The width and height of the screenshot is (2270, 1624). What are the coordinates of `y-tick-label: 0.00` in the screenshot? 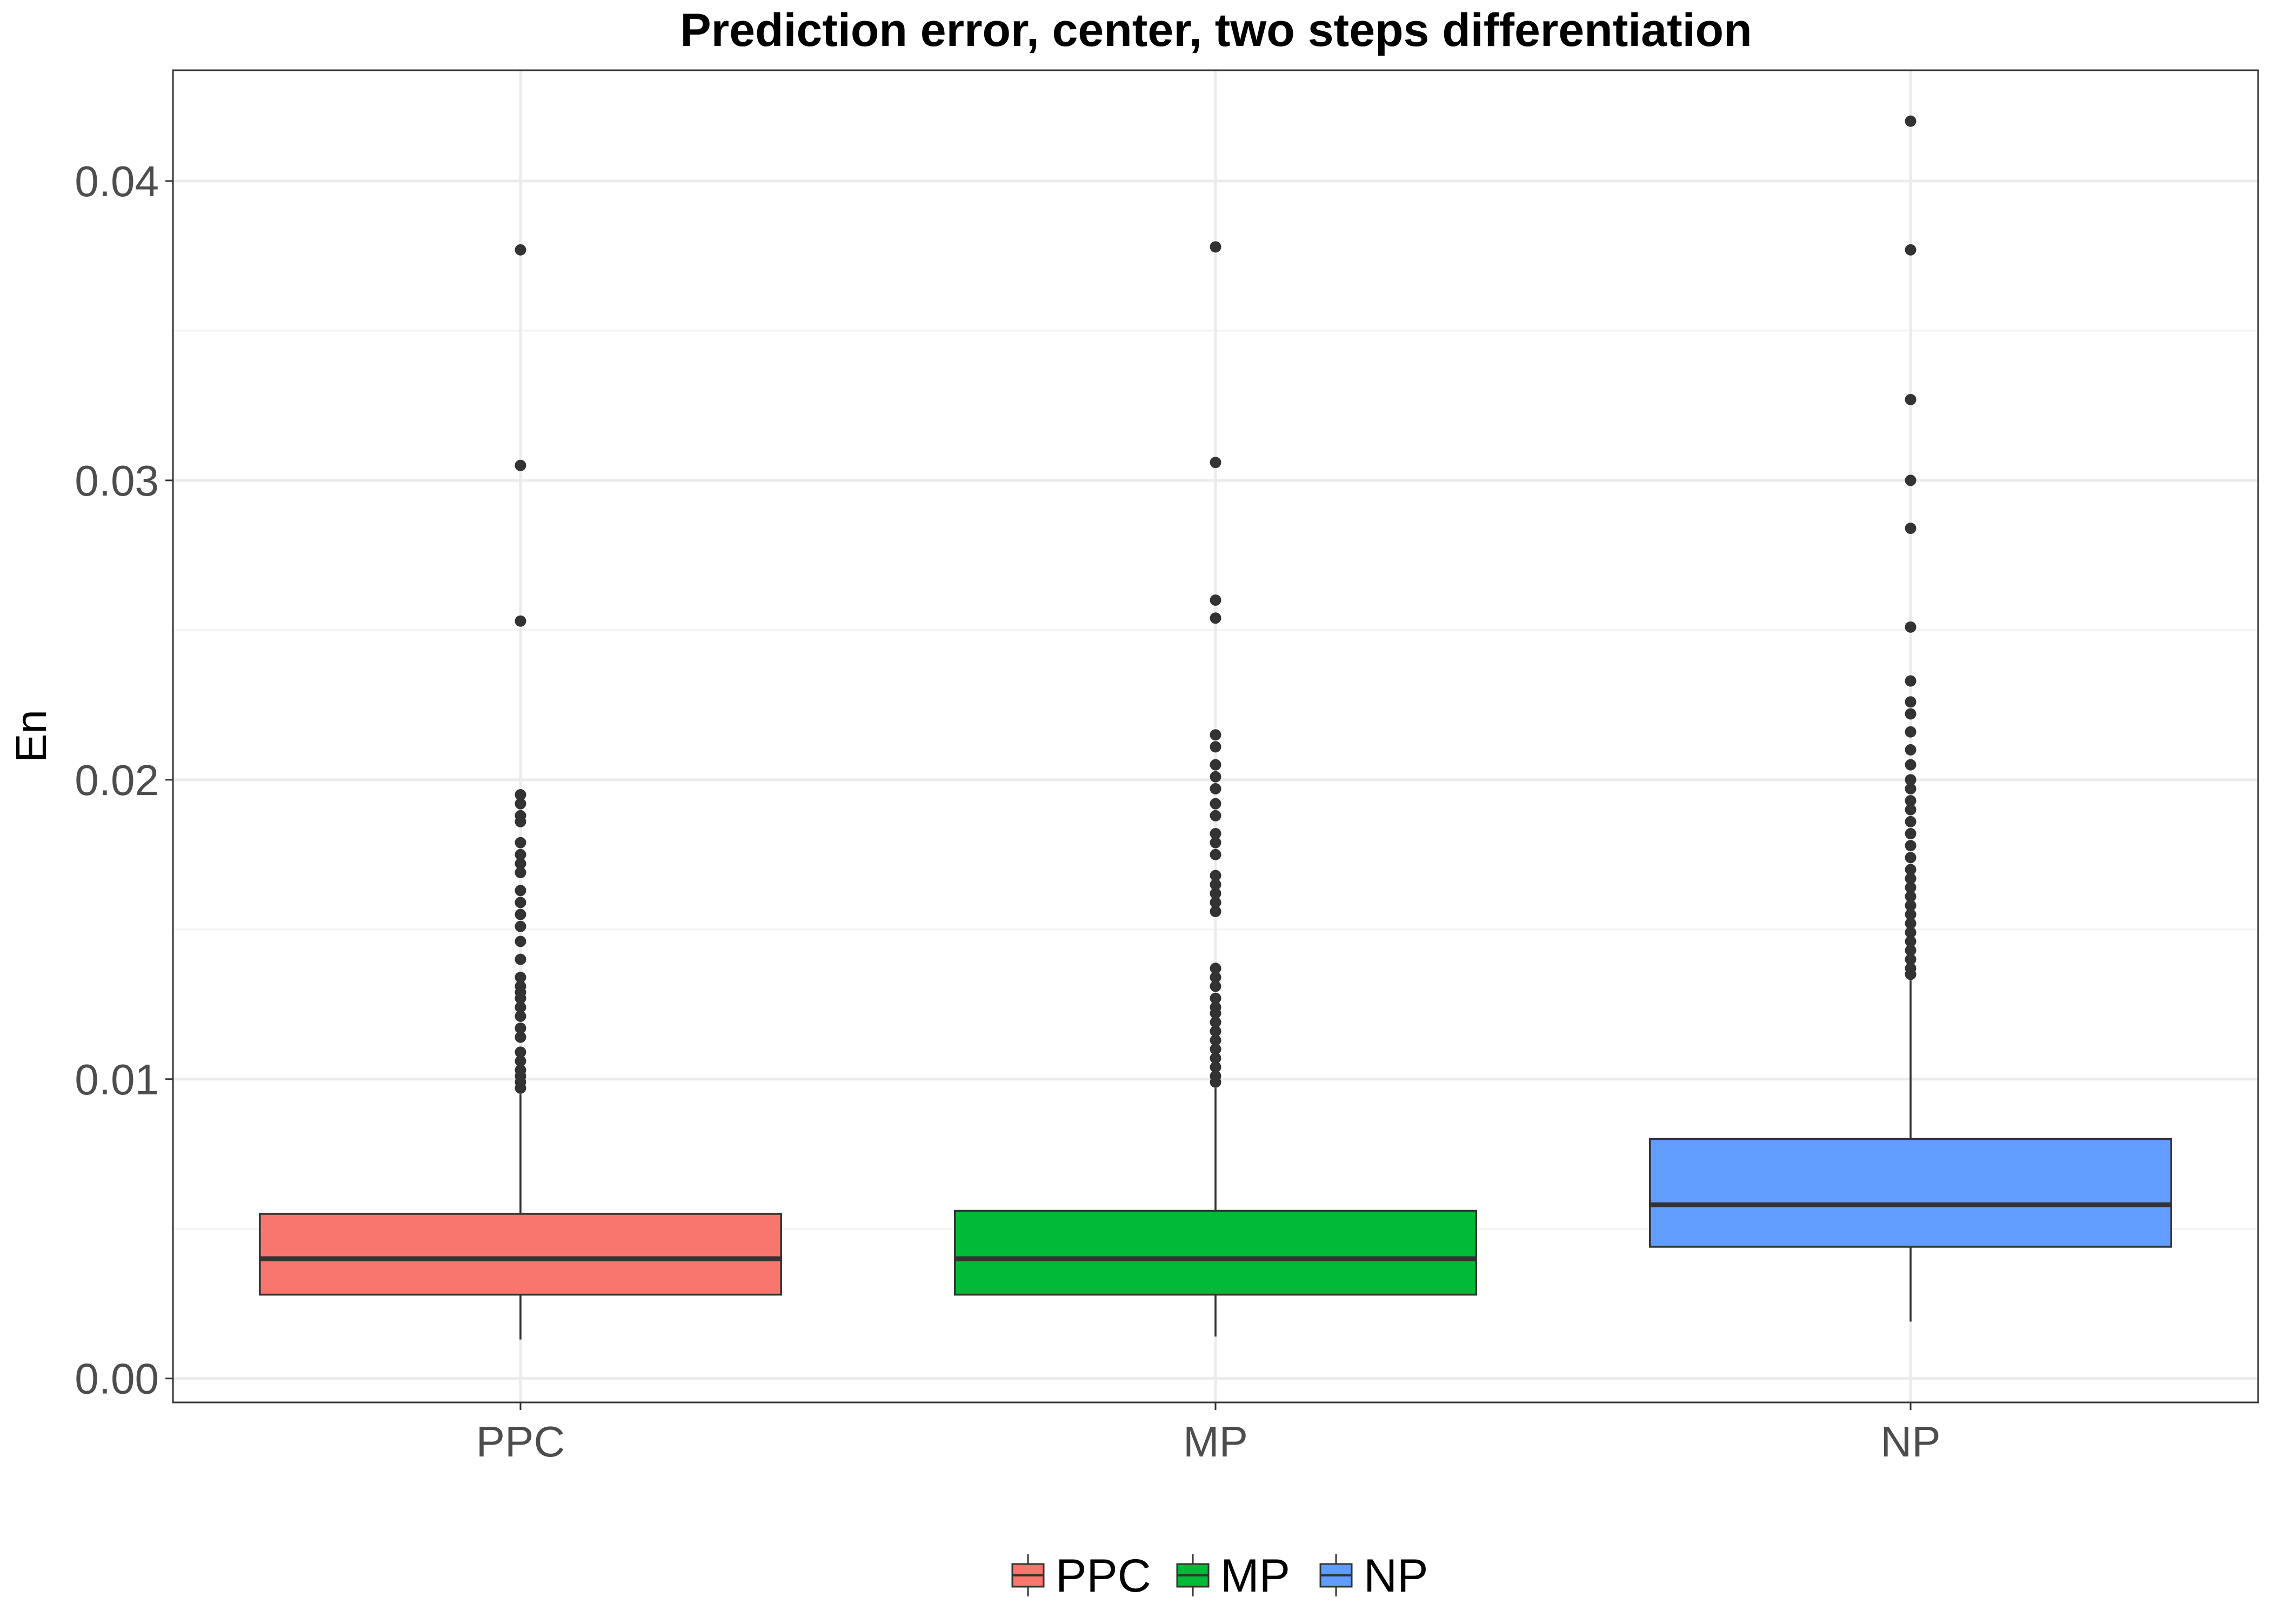 It's located at (117, 1379).